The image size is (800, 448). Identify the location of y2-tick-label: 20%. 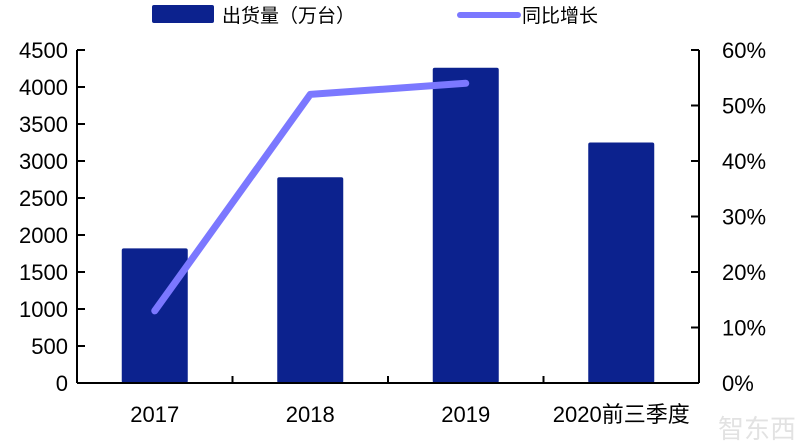
(744, 272).